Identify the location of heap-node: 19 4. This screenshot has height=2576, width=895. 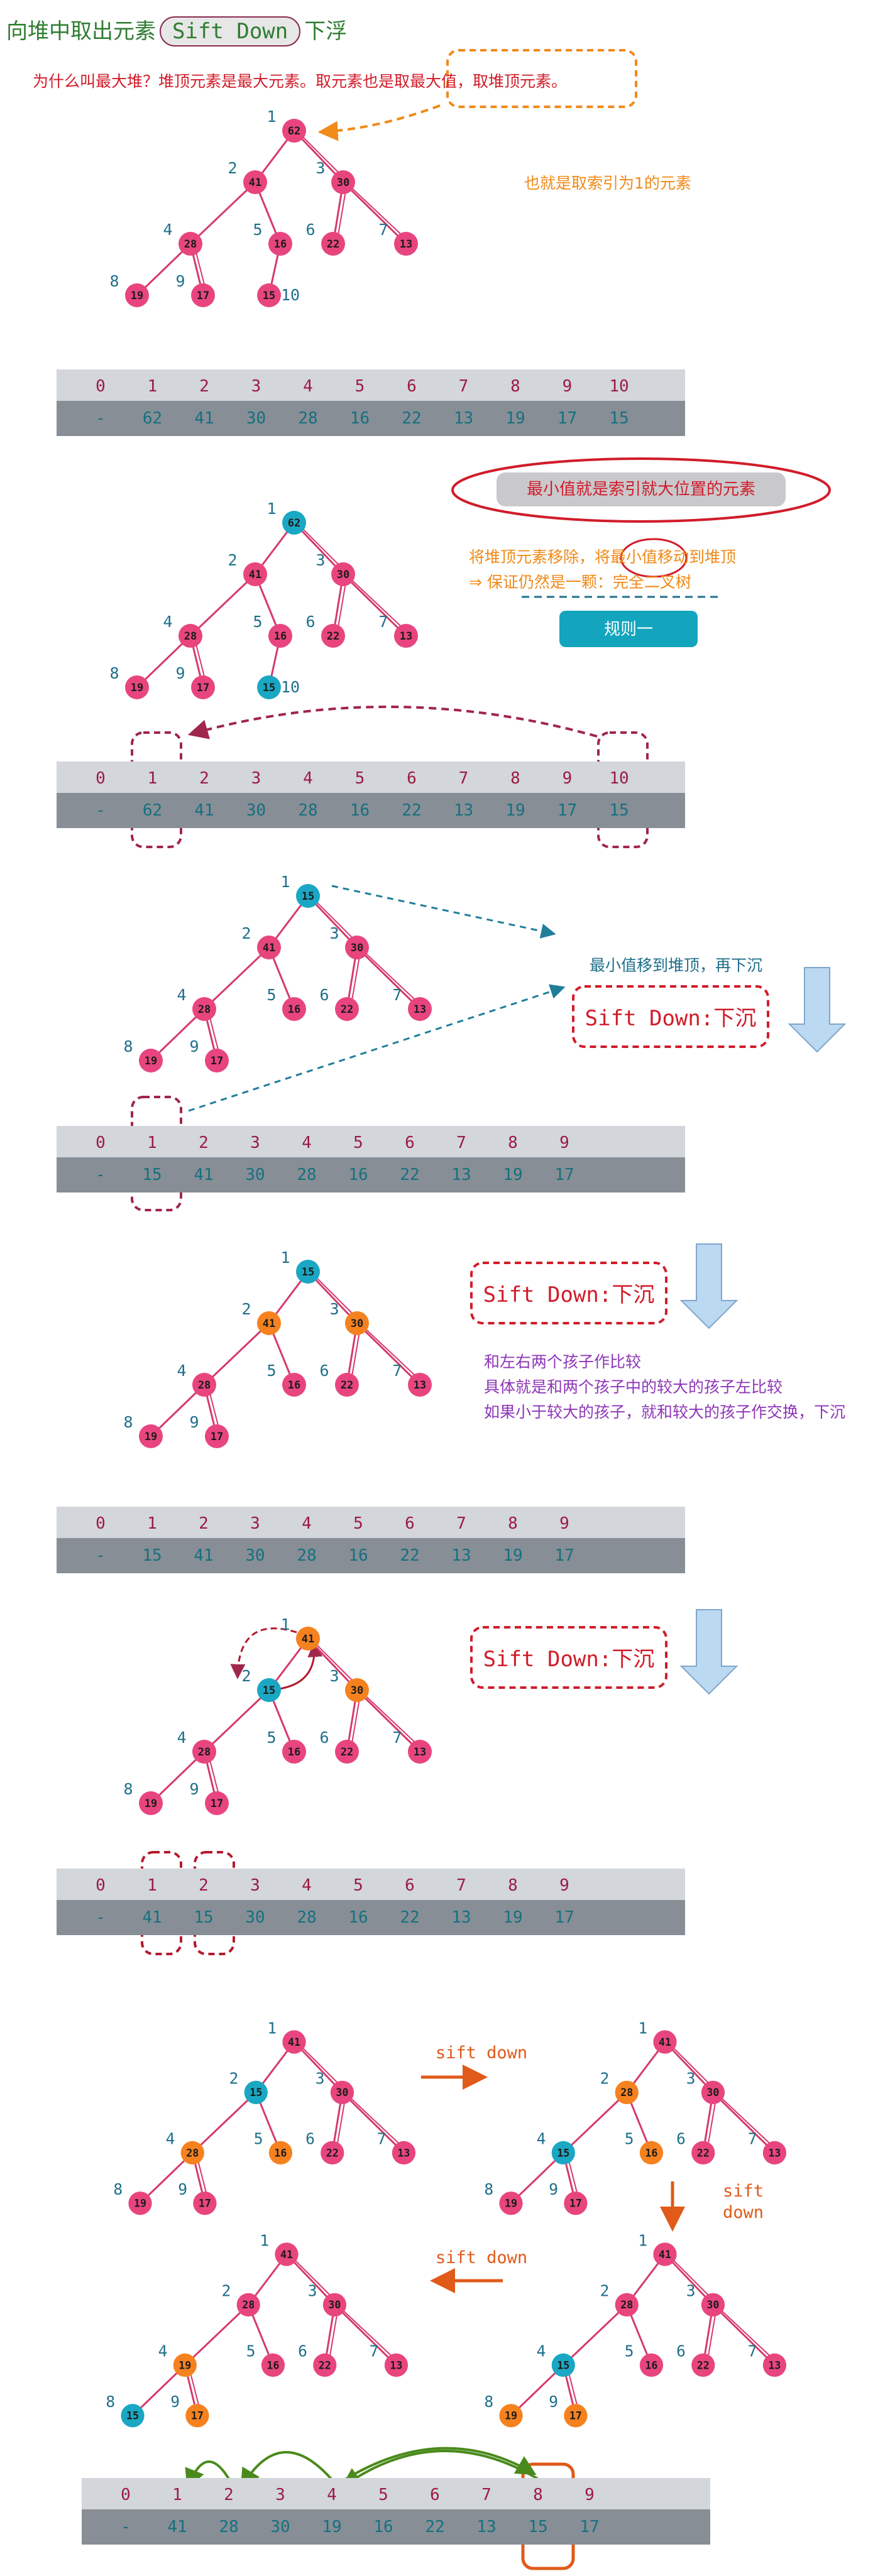
(177, 2359).